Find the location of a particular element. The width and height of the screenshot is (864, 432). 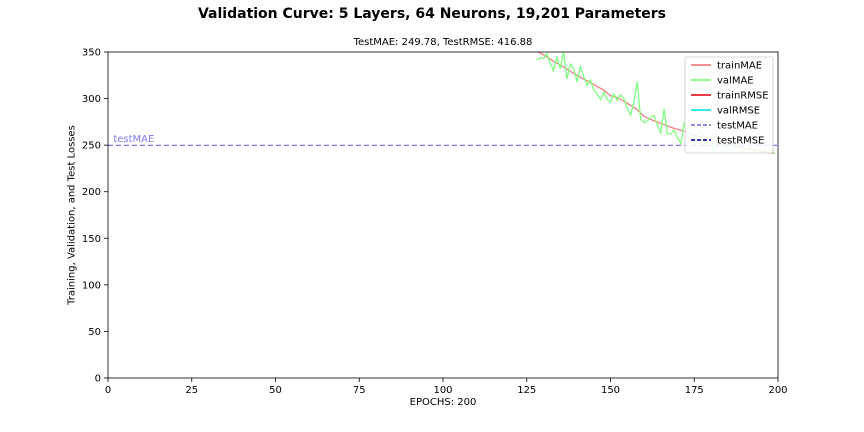

x-tick-label: 100 is located at coordinates (442, 390).